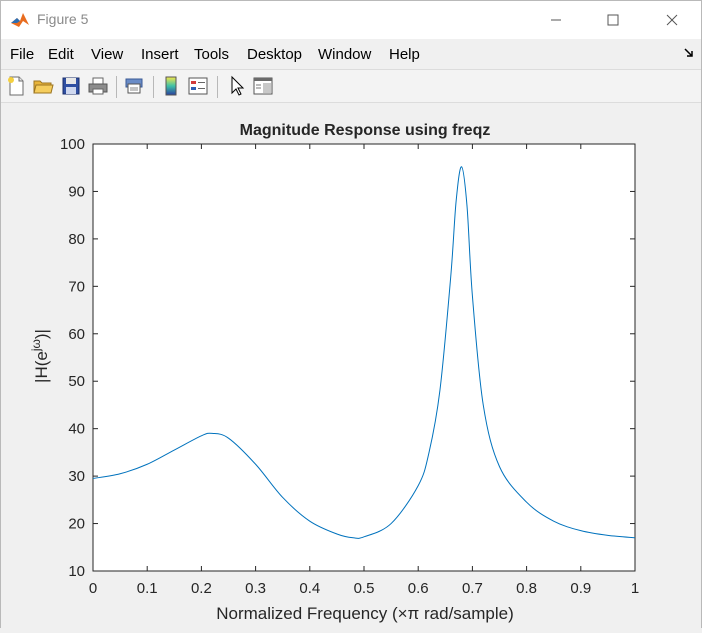  Describe the element at coordinates (76, 239) in the screenshot. I see `y-tick-label: 80` at that location.